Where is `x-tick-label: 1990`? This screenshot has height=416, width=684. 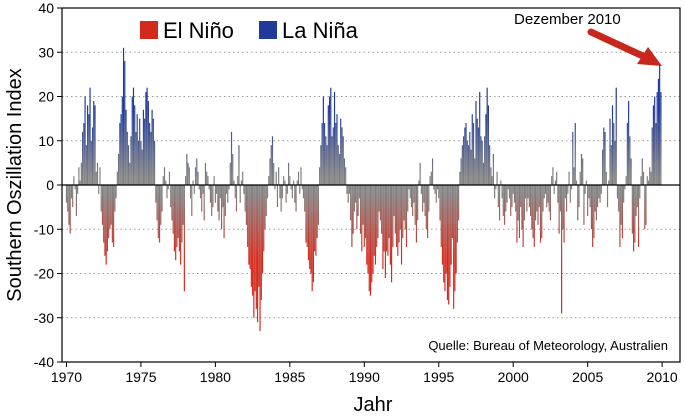
x-tick-label: 1990 is located at coordinates (364, 377).